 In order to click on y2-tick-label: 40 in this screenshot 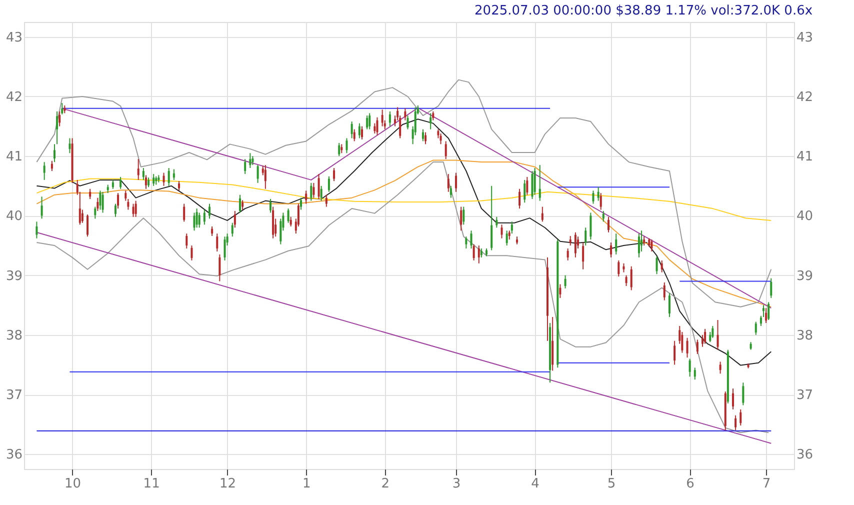, I will do `click(805, 216)`.